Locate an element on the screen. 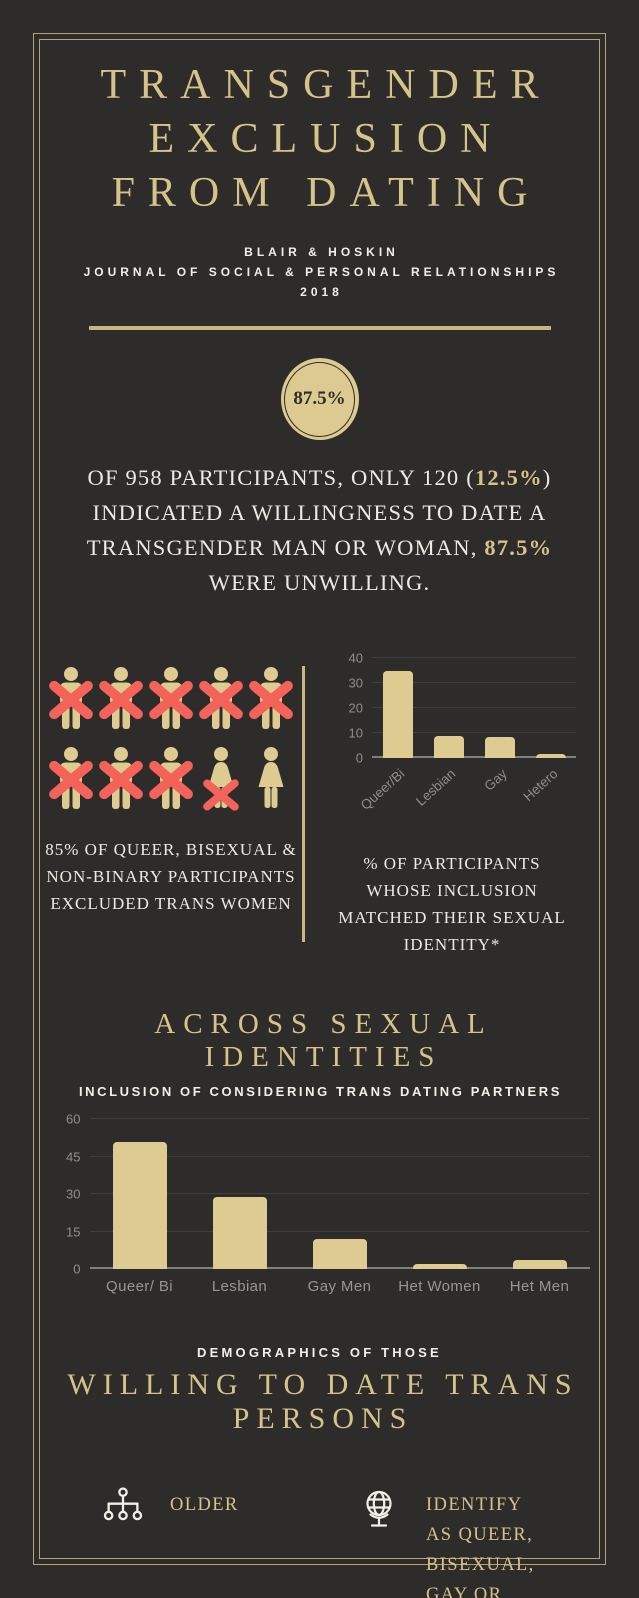  divider-double-line is located at coordinates (319, 328).